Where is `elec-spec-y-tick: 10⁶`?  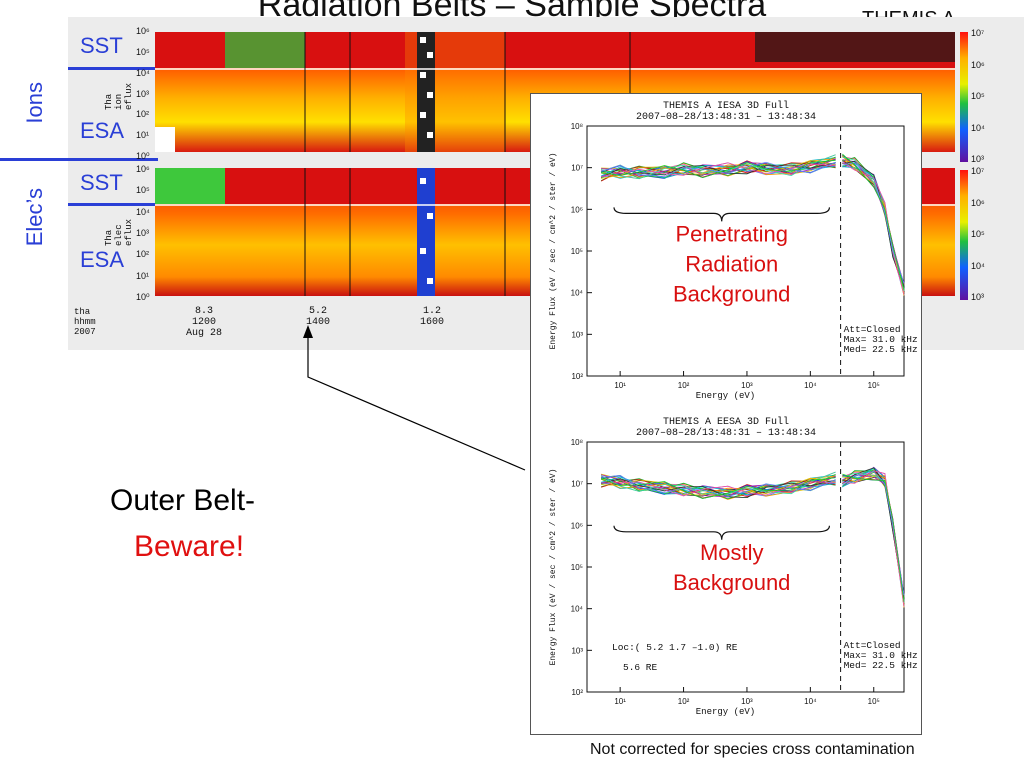 elec-spec-y-tick: 10⁶ is located at coordinates (143, 169).